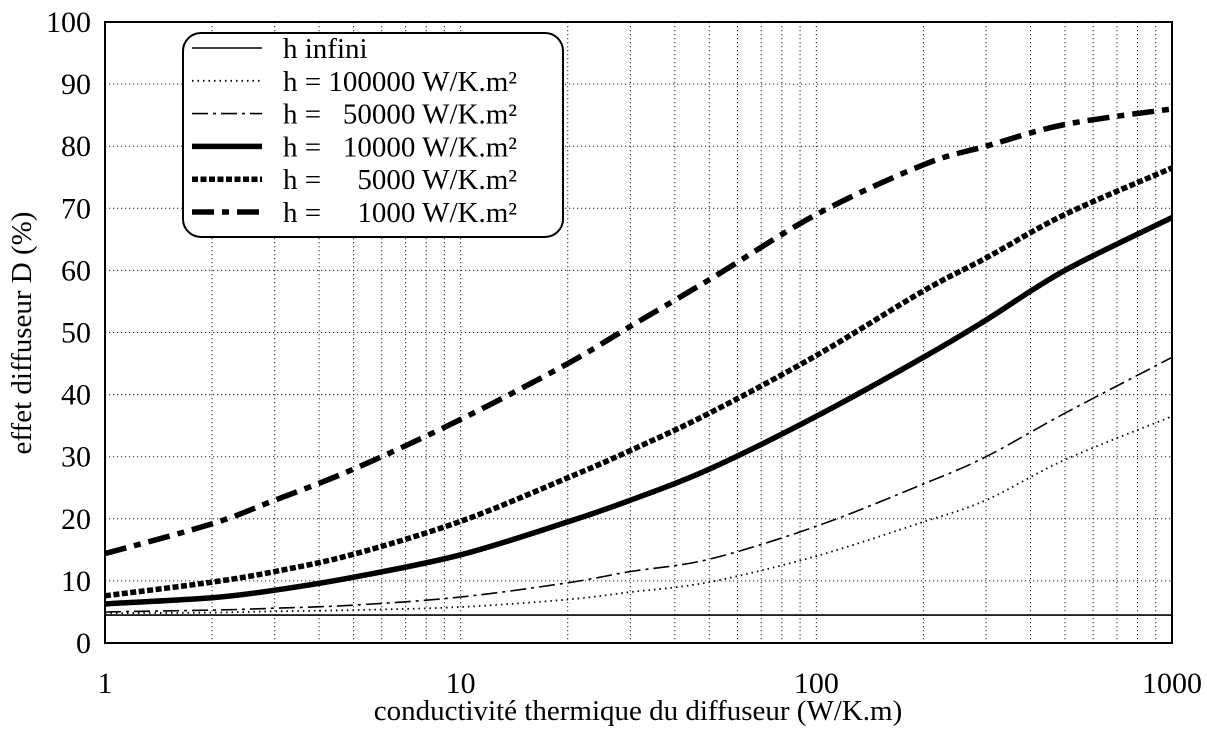  I want to click on legend-box, so click(373, 135).